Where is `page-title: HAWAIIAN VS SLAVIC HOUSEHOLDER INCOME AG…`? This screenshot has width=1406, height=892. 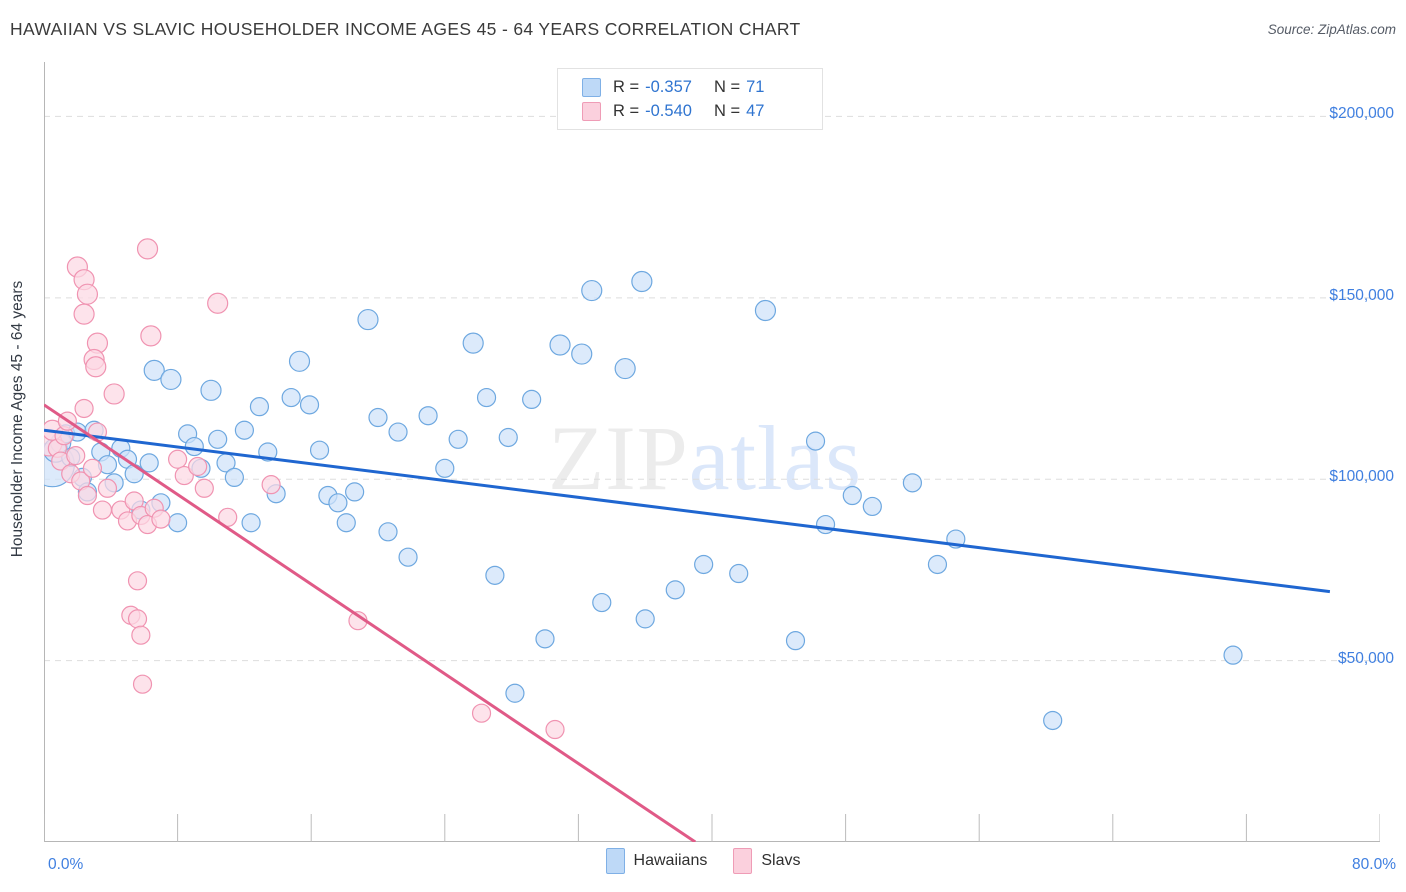 page-title: HAWAIIAN VS SLAVIC HOUSEHOLDER INCOME AG… is located at coordinates (405, 29).